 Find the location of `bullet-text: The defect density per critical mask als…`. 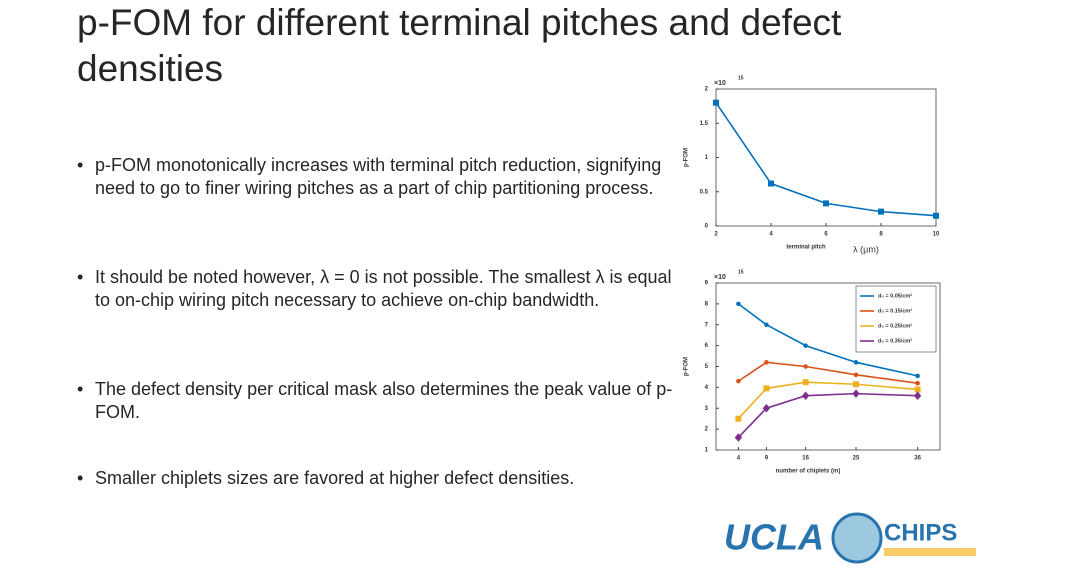

bullet-text: The defect density per critical mask als… is located at coordinates (384, 400).